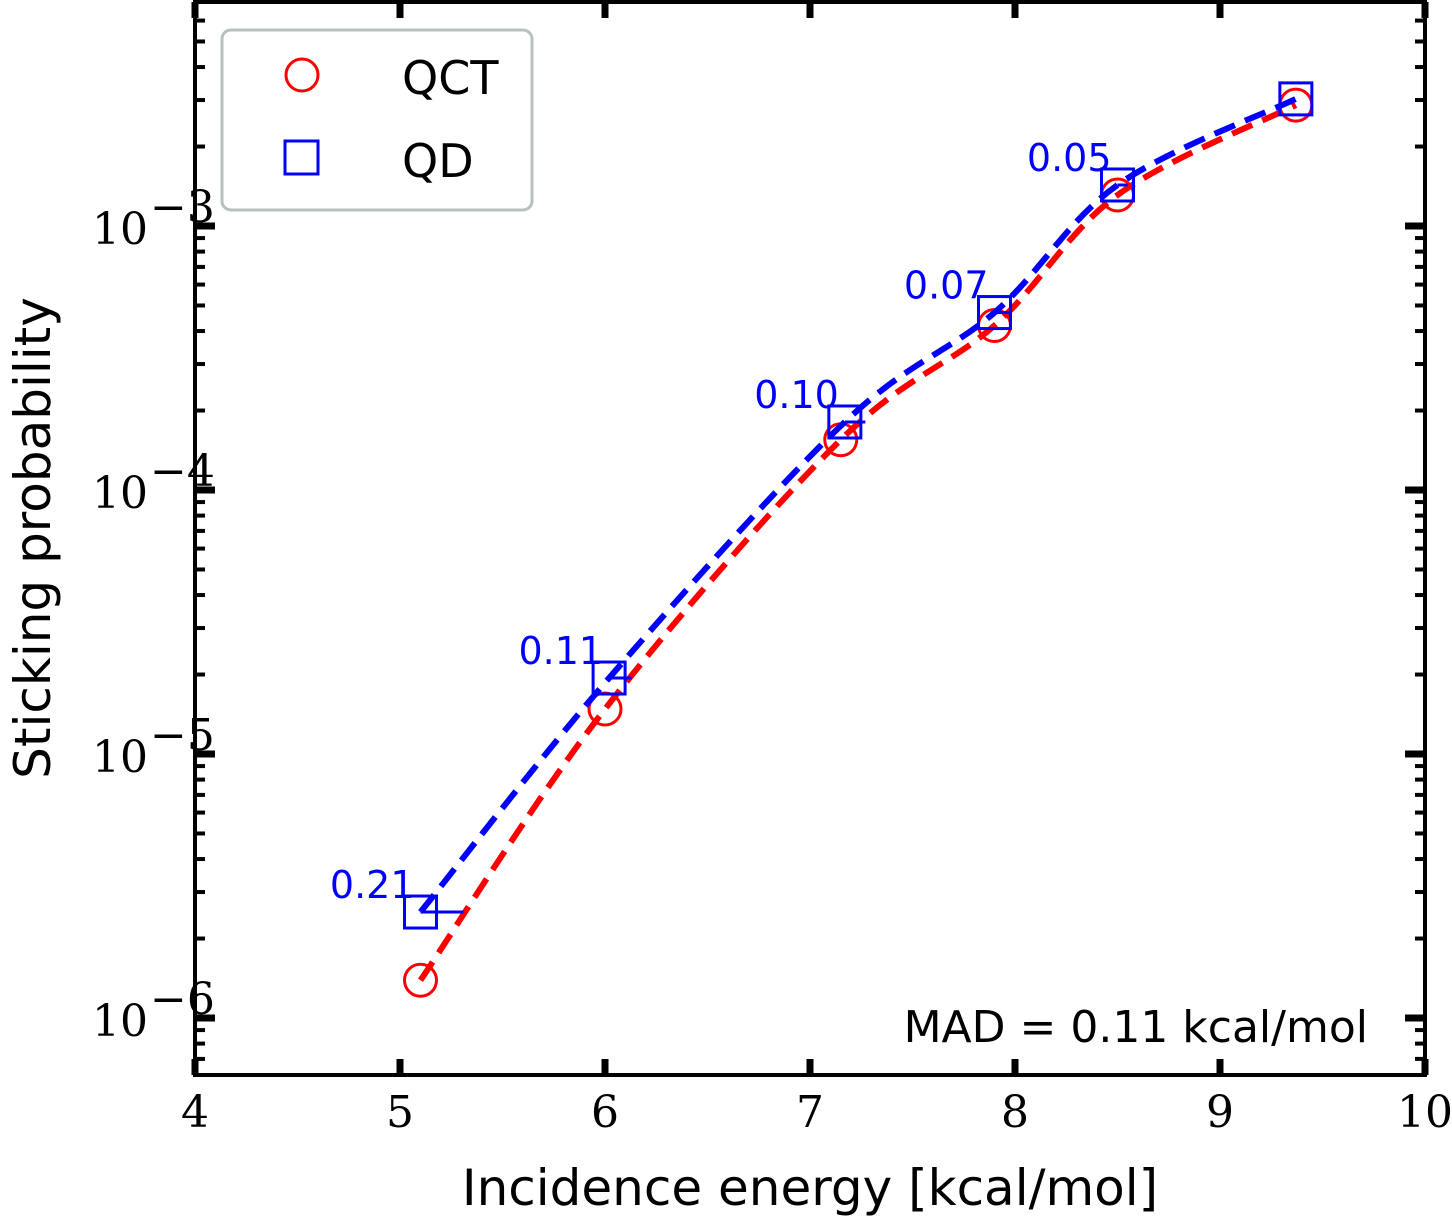  What do you see at coordinates (182, 471) in the screenshot?
I see `y-tick-exponent: −4` at bounding box center [182, 471].